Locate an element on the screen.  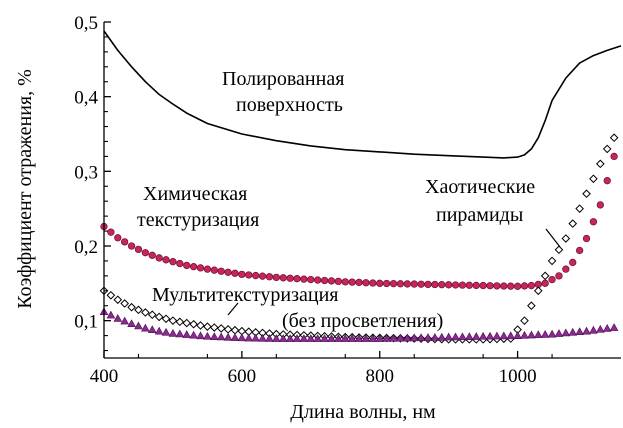
x-tick-label: 800 is located at coordinates (379, 376).